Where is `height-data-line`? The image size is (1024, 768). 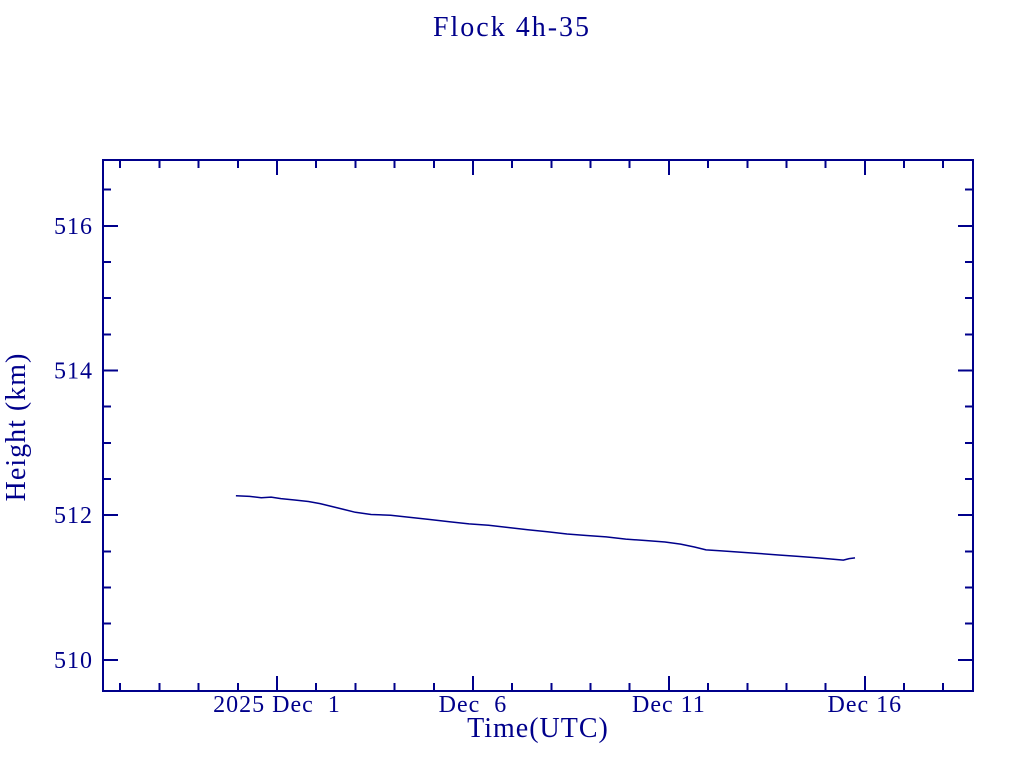
height-data-line is located at coordinates (545, 527).